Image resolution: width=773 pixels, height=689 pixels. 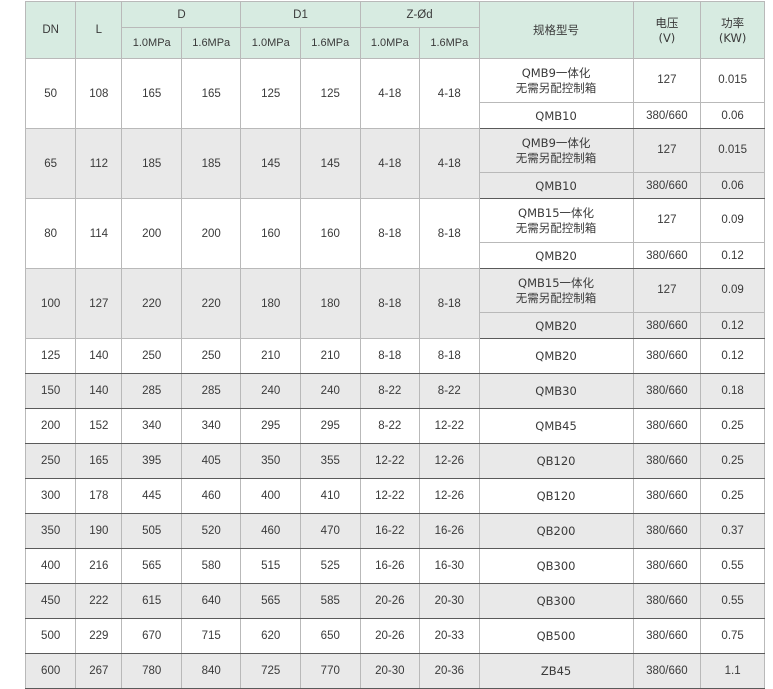 I want to click on cell-d1-1-0mpa: 240, so click(x=270, y=391).